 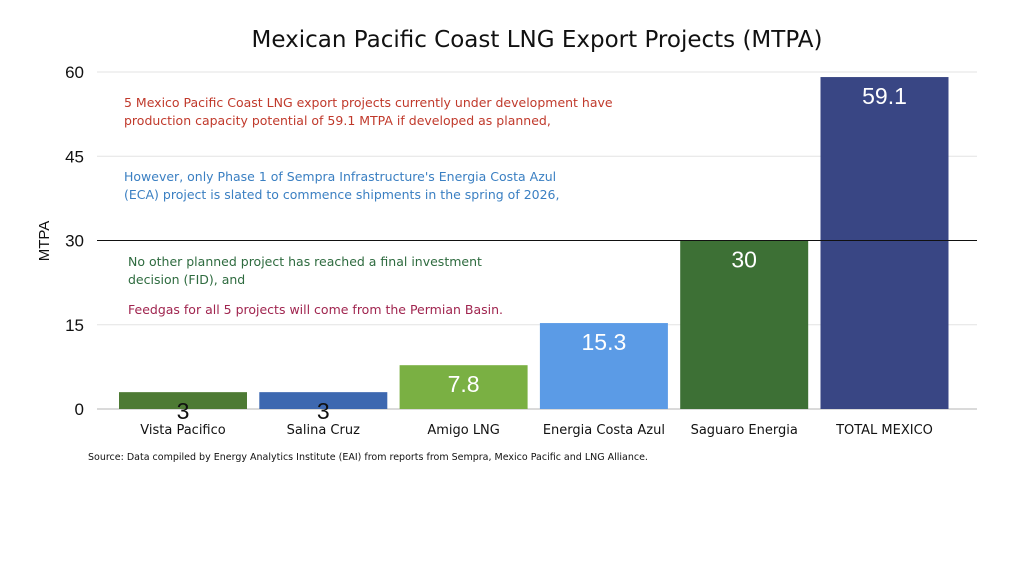 I want to click on category-label-2: Amigo LNG, so click(x=463, y=430).